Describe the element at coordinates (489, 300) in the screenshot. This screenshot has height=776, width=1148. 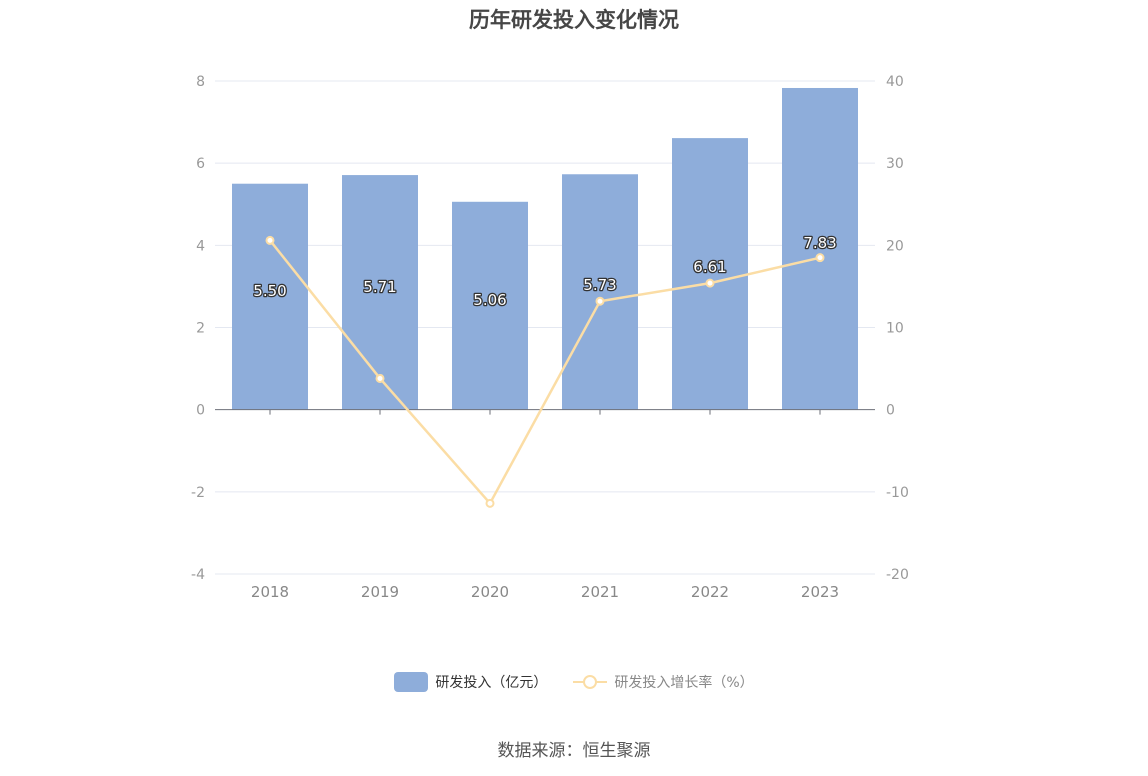
I see `bar-data-label: 5.06` at that location.